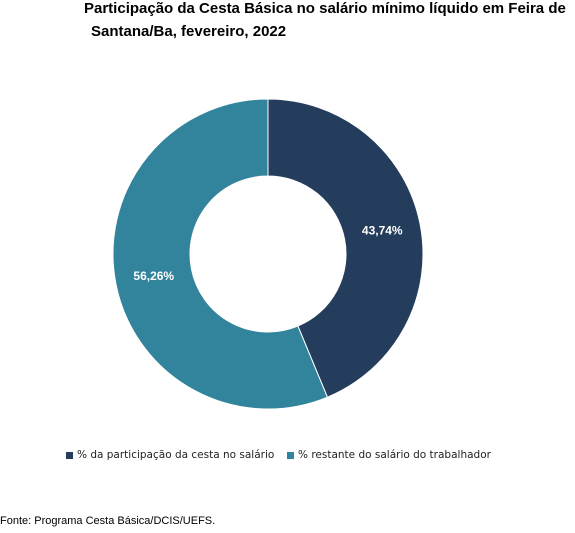 Image resolution: width=575 pixels, height=533 pixels. What do you see at coordinates (394, 455) in the screenshot?
I see `legend-label-restante: % restante do salário do trabalhador` at bounding box center [394, 455].